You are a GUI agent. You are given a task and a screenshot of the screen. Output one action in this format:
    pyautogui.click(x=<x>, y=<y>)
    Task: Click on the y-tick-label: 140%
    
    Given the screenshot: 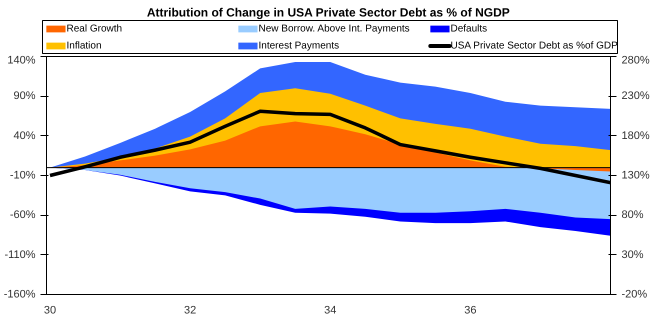 What is the action you would take?
    pyautogui.click(x=21, y=60)
    